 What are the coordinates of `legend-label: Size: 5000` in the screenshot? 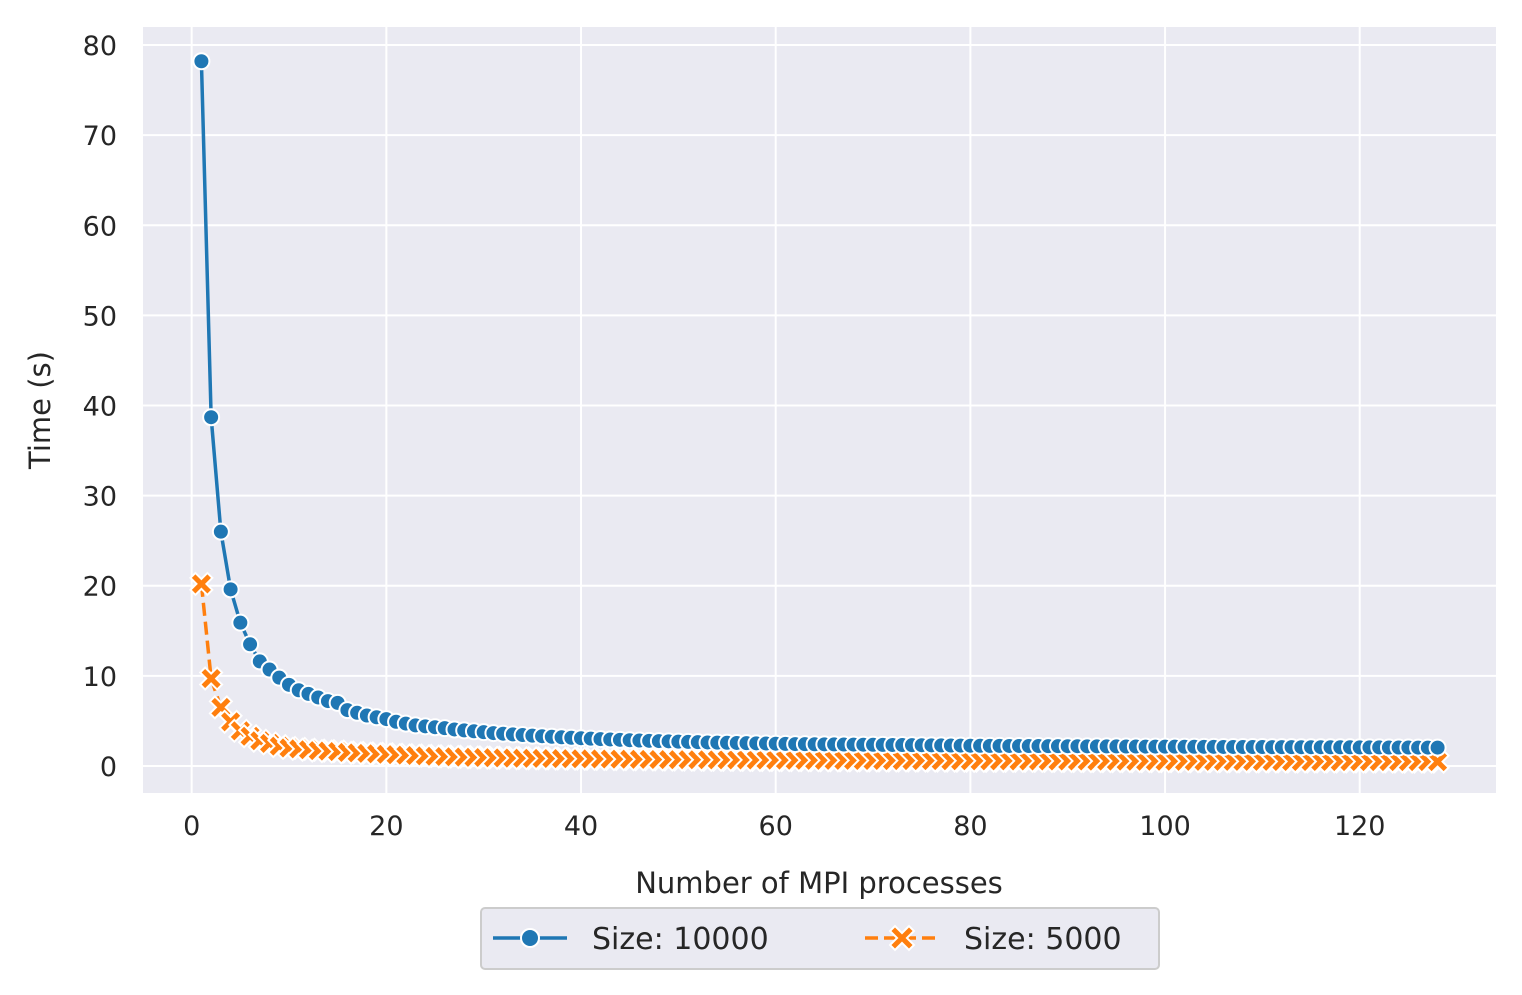 It's located at (1043, 939).